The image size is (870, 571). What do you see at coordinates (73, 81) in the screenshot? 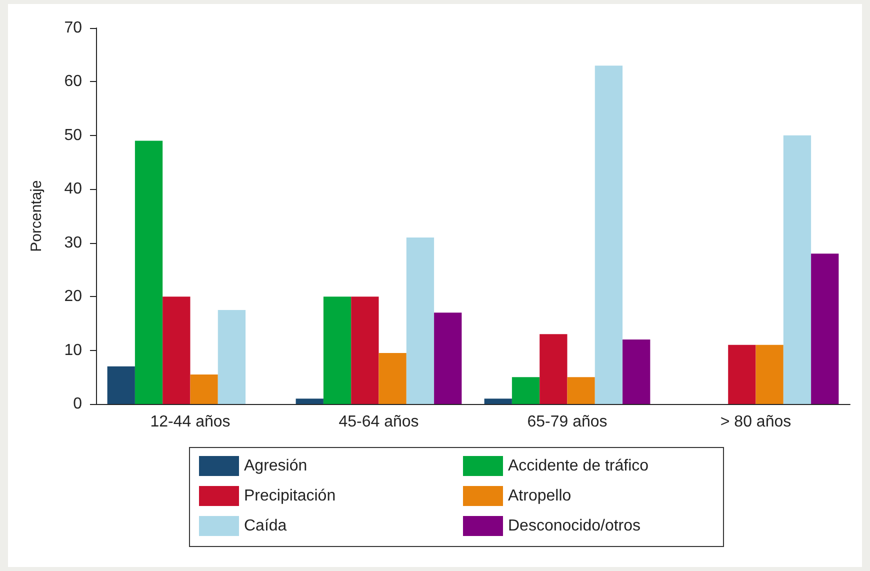
I see `y-tick-label: 60` at bounding box center [73, 81].